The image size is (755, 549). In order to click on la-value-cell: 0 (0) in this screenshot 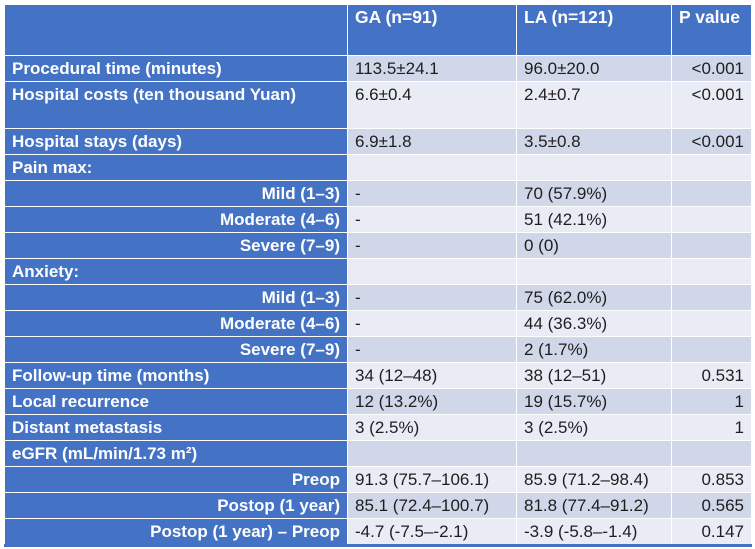, I will do `click(594, 245)`.